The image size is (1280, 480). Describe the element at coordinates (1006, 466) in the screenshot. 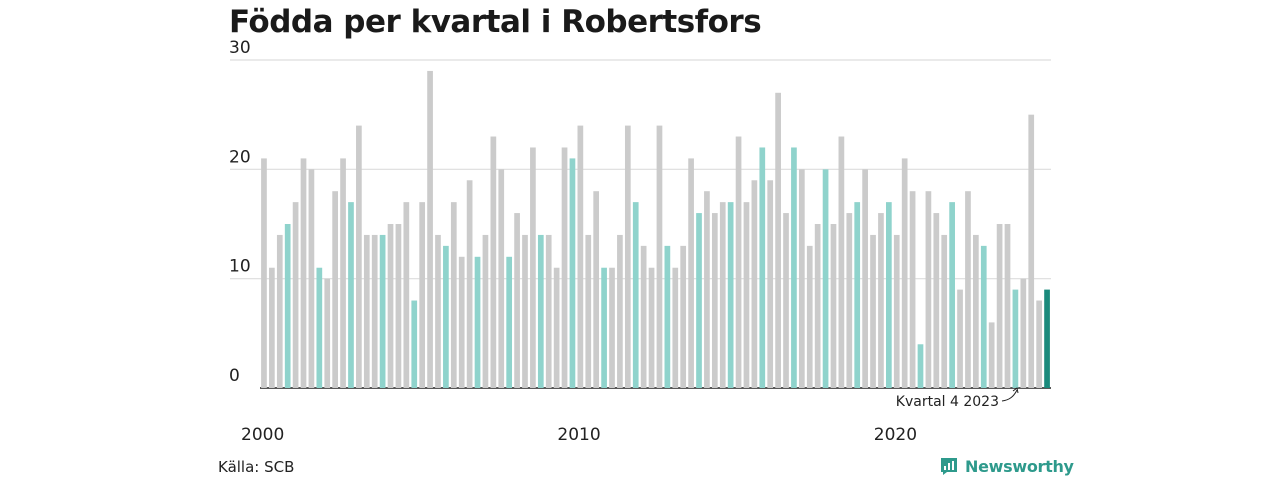

I see `newsworthy-logo: Newsworthy` at that location.